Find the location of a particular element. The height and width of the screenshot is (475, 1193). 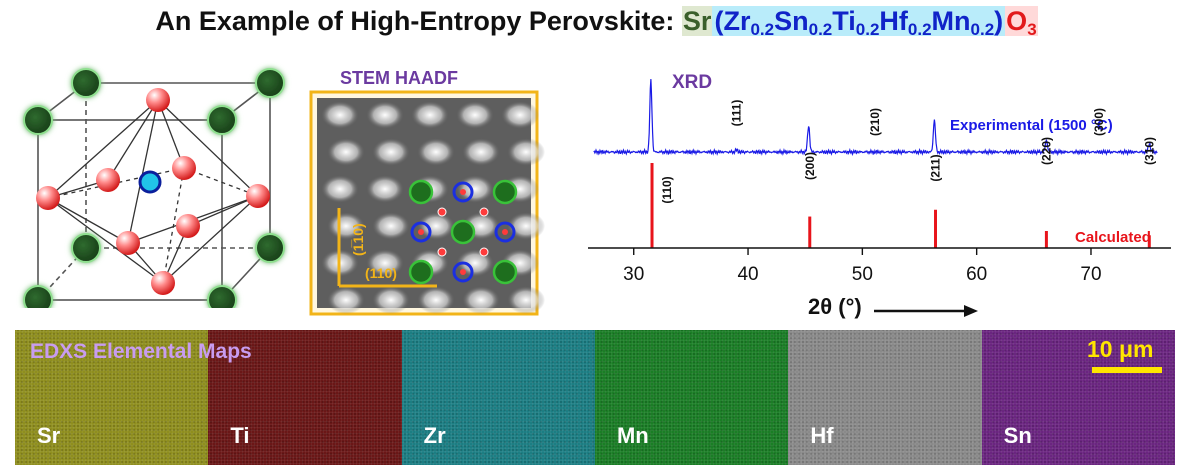

edxs-map-ti: Ti is located at coordinates (305, 397).